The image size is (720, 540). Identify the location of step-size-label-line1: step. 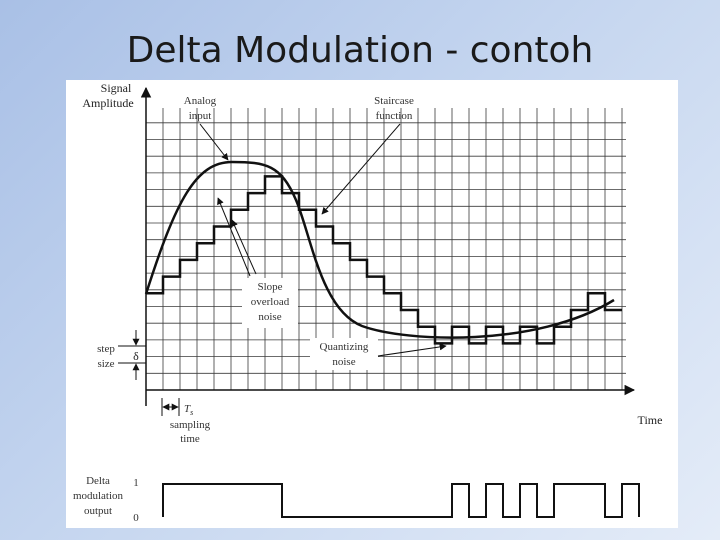
(106, 349).